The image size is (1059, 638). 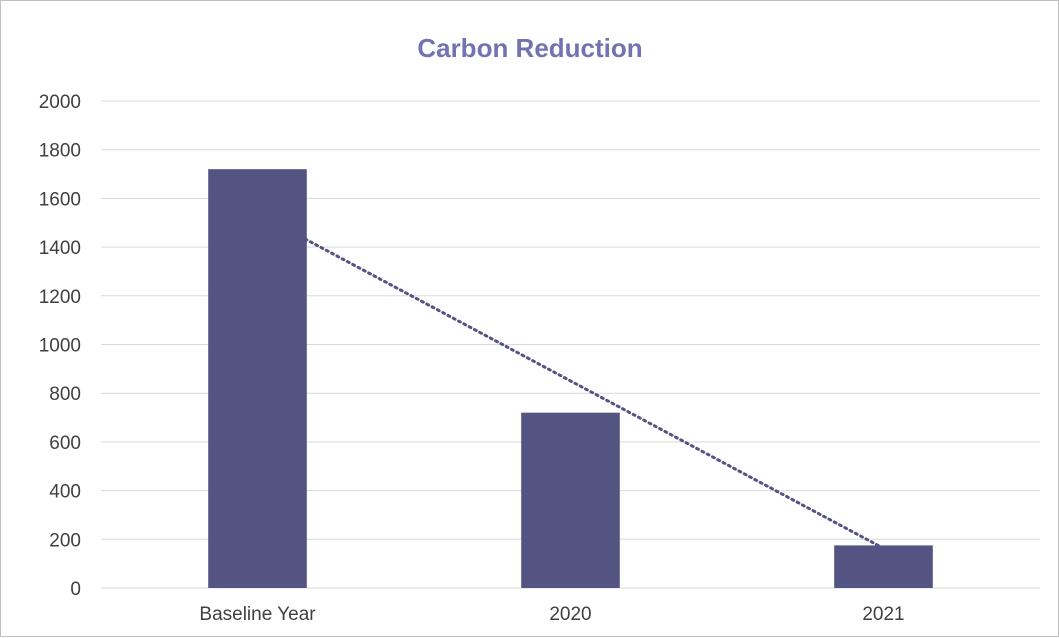 I want to click on y-tick-label: 1200, so click(x=60, y=297).